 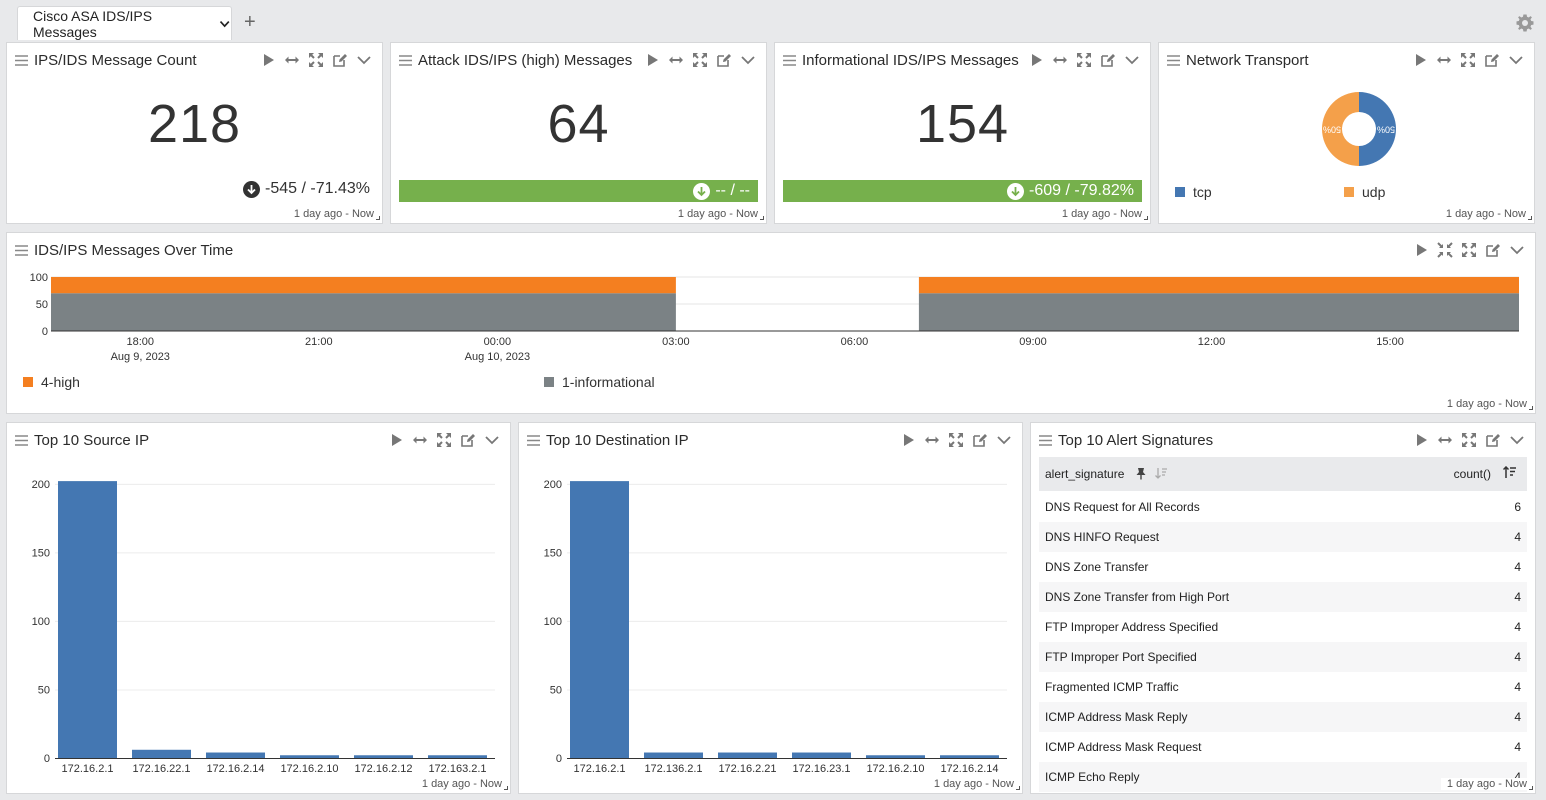 What do you see at coordinates (1283, 747) in the screenshot?
I see `table-row: ICMP Address Mask Request 4` at bounding box center [1283, 747].